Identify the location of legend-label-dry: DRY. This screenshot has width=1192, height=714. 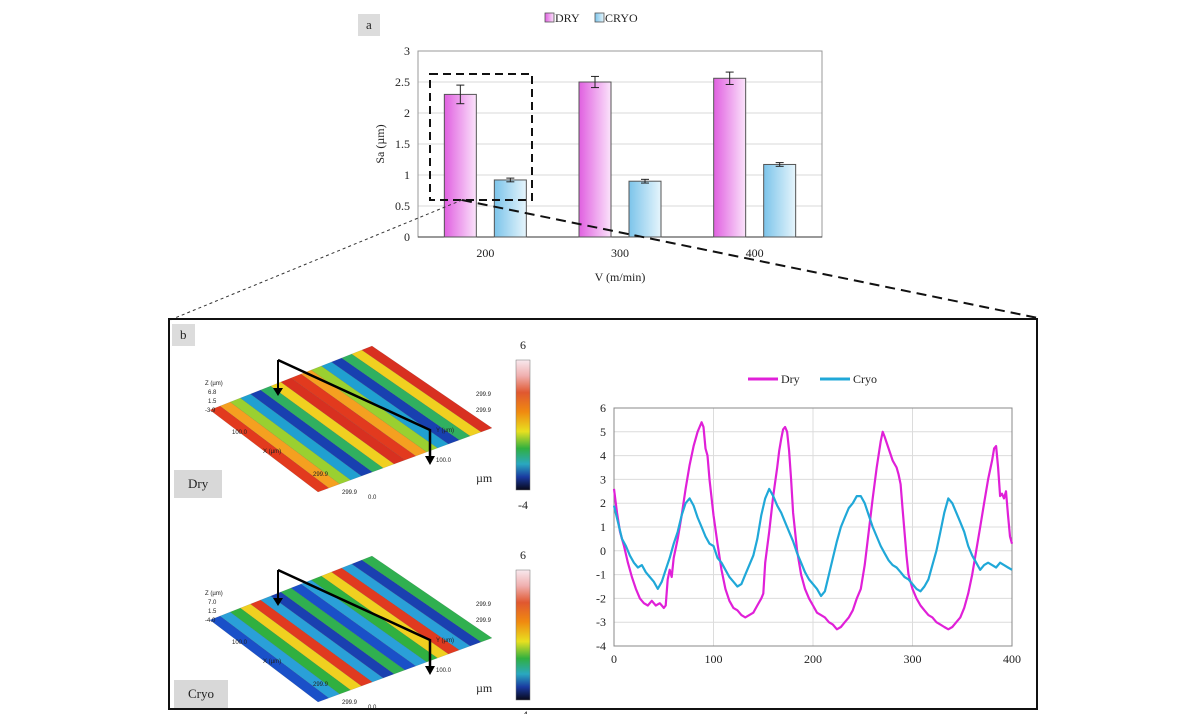
(567, 18).